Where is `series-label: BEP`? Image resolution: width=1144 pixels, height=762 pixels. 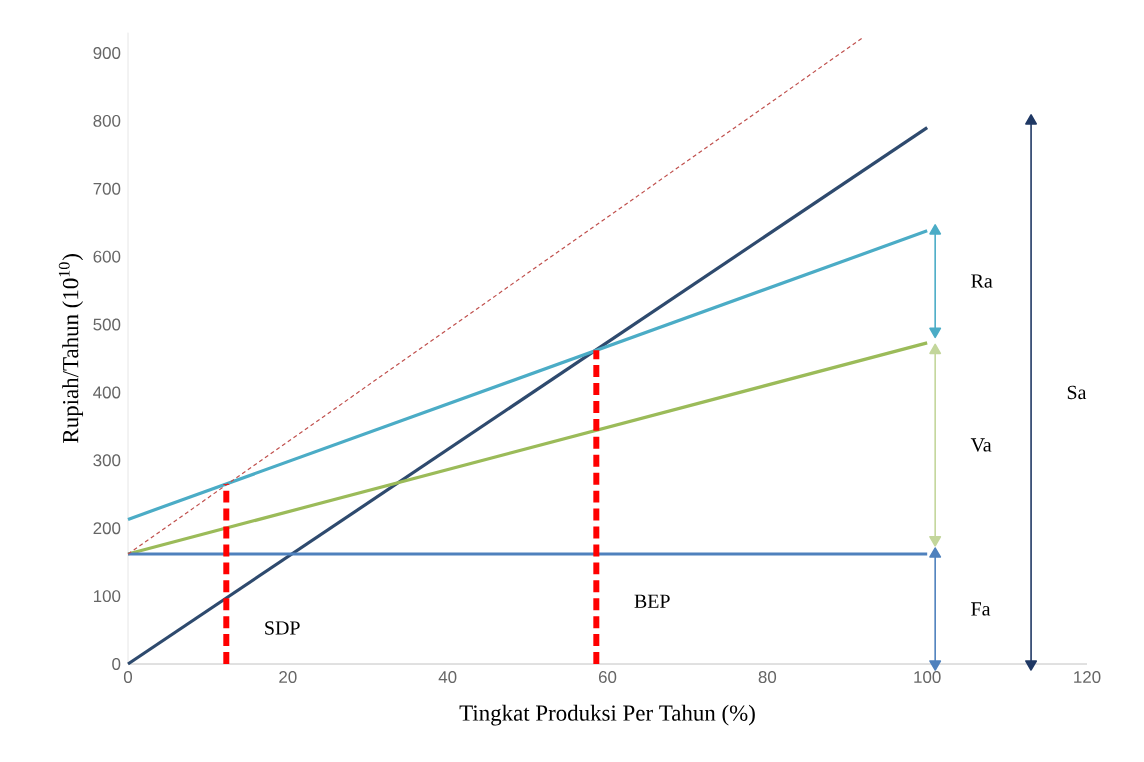 series-label: BEP is located at coordinates (652, 601).